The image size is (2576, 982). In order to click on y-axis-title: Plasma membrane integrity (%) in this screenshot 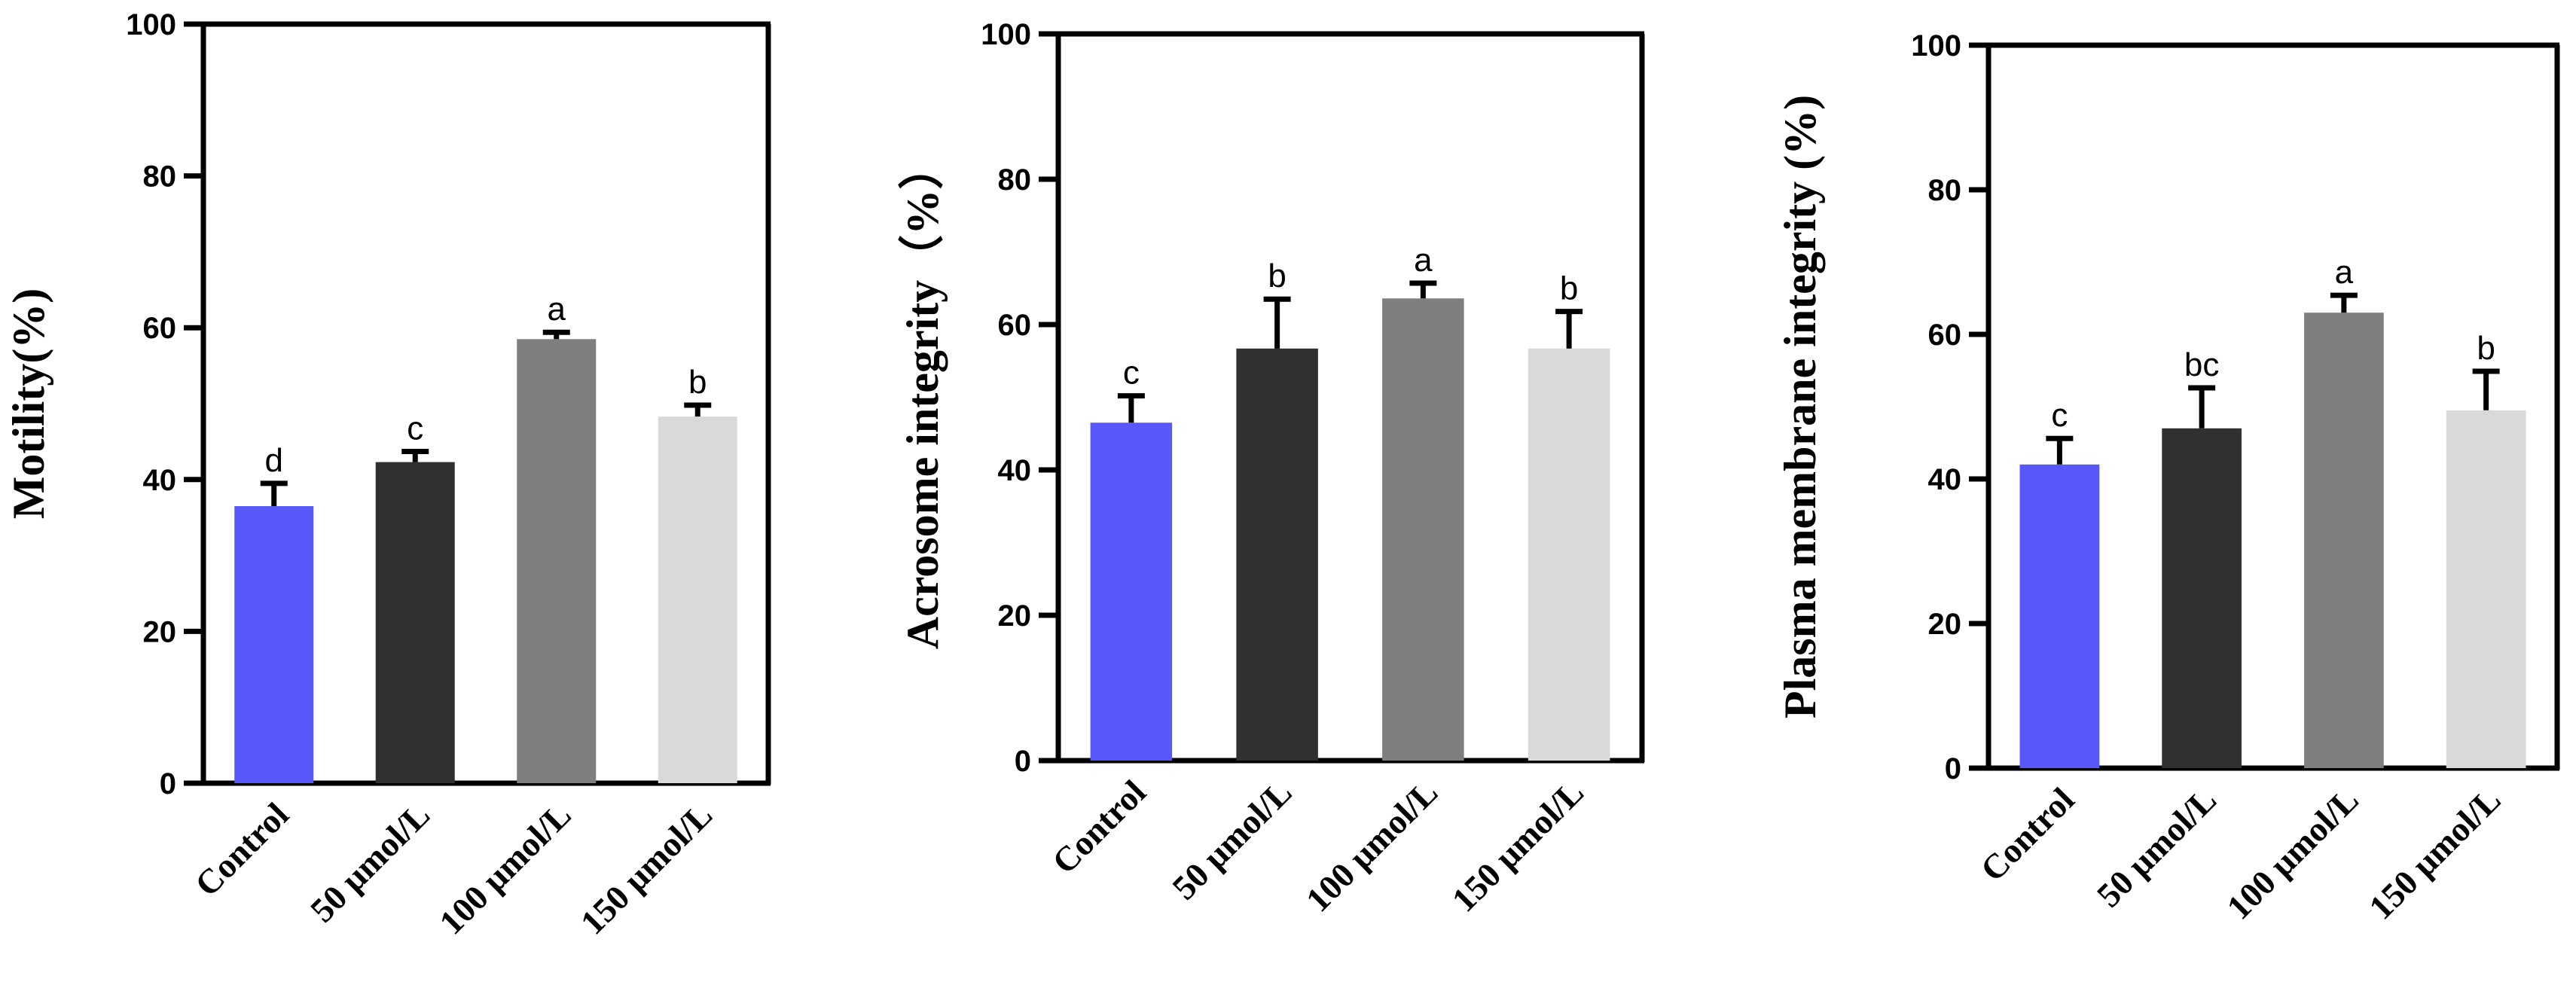, I will do `click(1800, 406)`.